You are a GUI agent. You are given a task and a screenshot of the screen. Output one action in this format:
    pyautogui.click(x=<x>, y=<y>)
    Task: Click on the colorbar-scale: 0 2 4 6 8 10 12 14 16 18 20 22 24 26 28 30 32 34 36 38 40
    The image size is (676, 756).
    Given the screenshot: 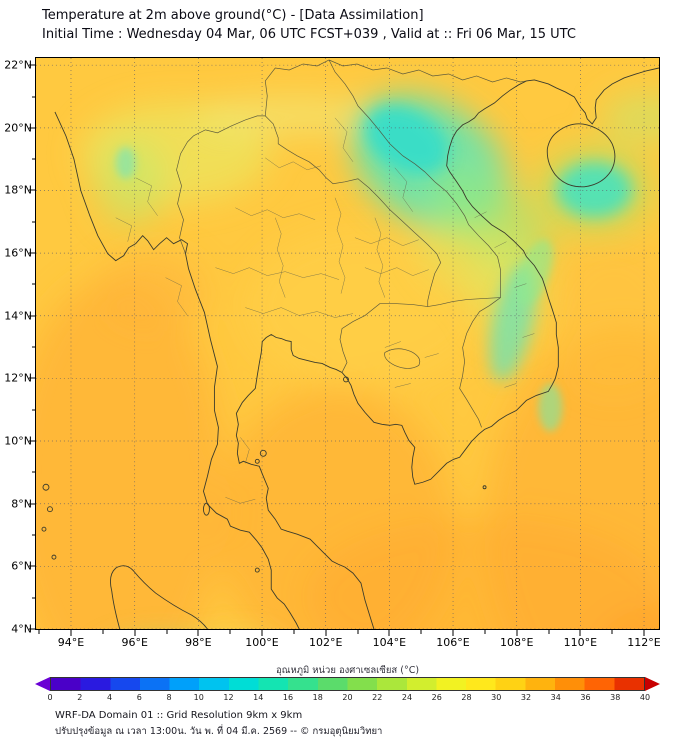 What is the action you would take?
    pyautogui.click(x=348, y=689)
    